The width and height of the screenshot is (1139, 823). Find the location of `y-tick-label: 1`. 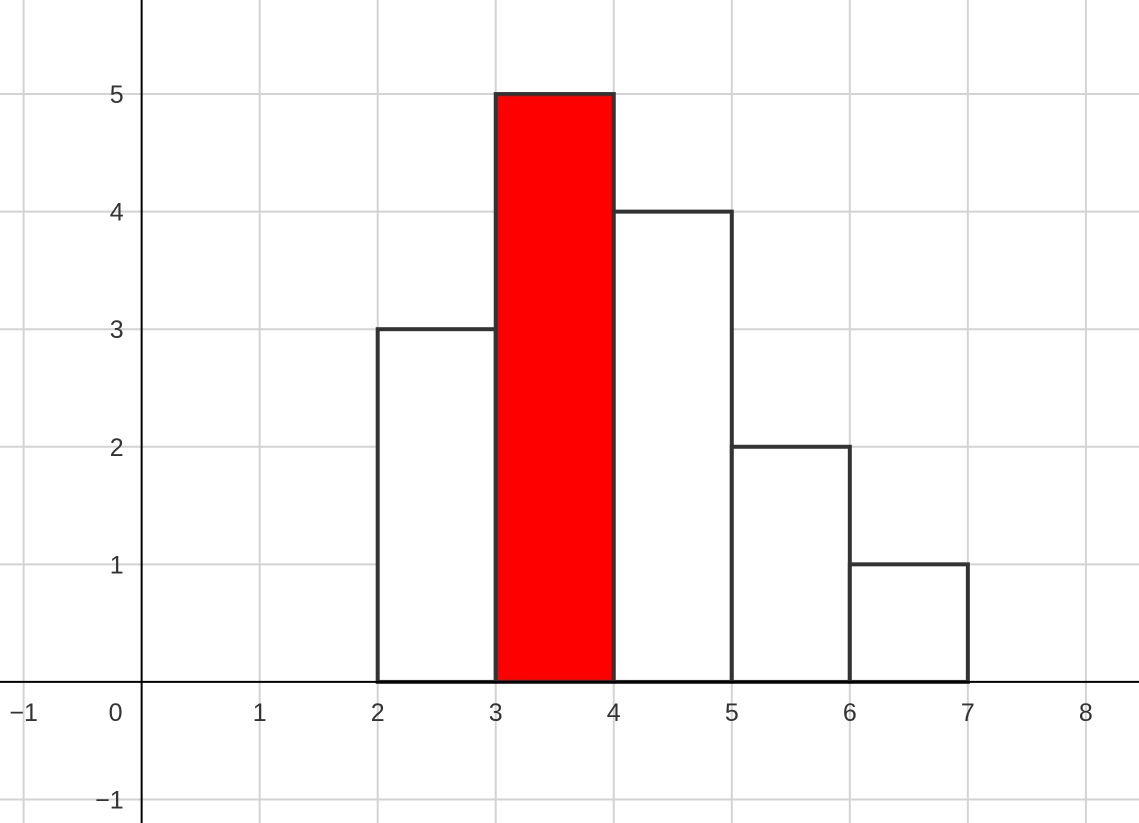

y-tick-label: 1 is located at coordinates (117, 565).